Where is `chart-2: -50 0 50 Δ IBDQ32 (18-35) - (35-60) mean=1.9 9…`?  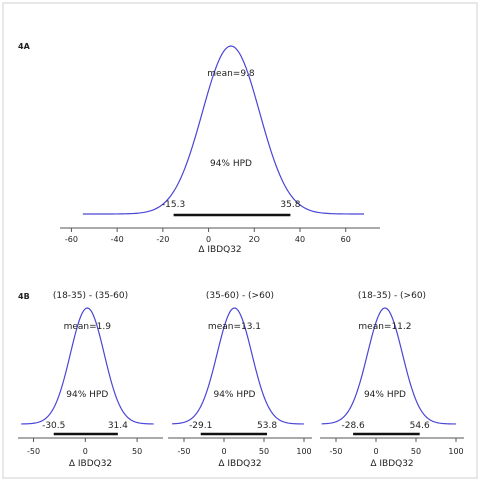 chart-2: -50 0 50 Δ IBDQ32 (18-35) - (35-60) mean=1.9 9… is located at coordinates (90, 380).